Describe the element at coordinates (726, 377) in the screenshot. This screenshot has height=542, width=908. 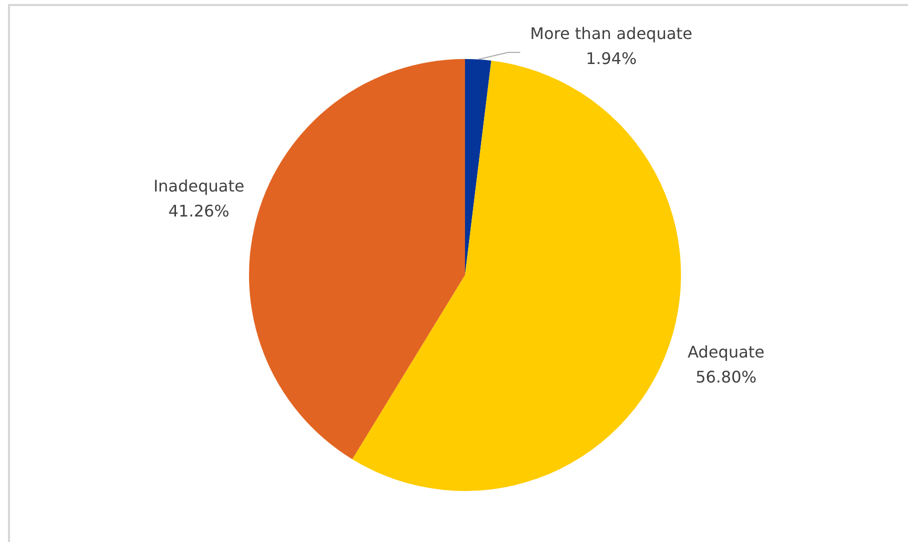
I see `data-label: 56.80%` at that location.